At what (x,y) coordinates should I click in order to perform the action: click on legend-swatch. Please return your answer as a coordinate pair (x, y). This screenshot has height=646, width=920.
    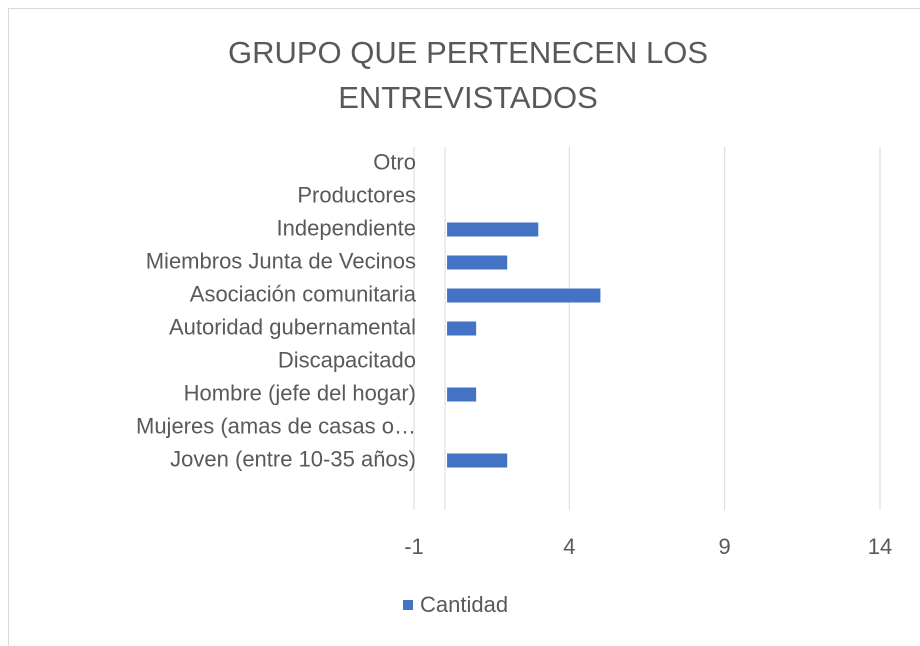
    Looking at the image, I should click on (408, 605).